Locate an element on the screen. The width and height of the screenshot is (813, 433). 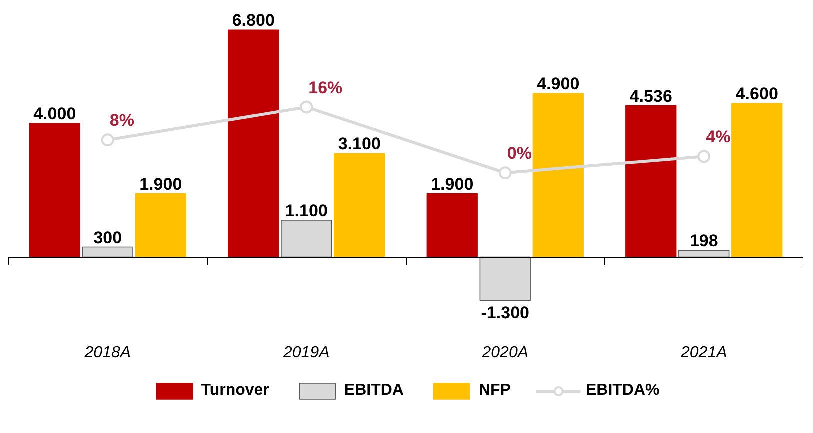
legend-label: EBITDA is located at coordinates (374, 391).